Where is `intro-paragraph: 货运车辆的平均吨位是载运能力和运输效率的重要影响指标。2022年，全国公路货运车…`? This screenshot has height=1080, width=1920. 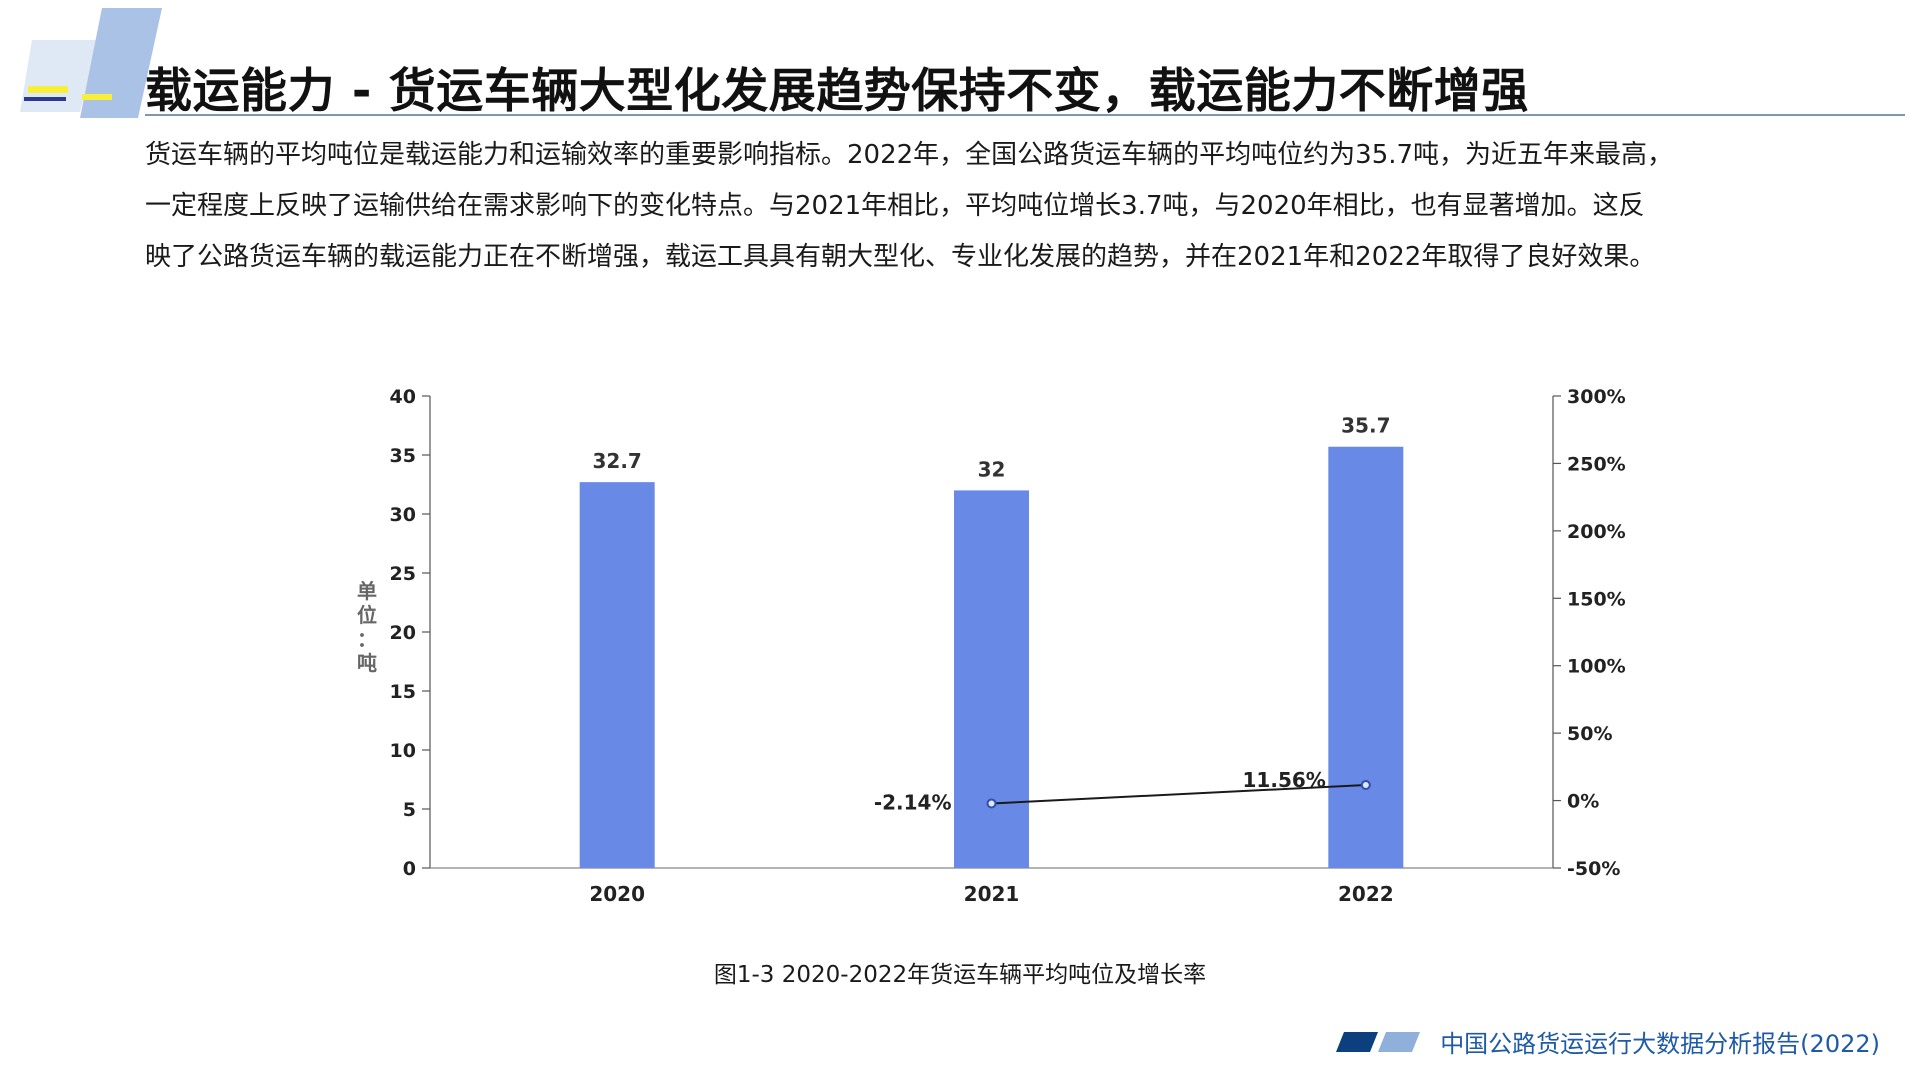 intro-paragraph: 货运车辆的平均吨位是载运能力和运输效率的重要影响指标。2022年，全国公路货运车… is located at coordinates (970, 206).